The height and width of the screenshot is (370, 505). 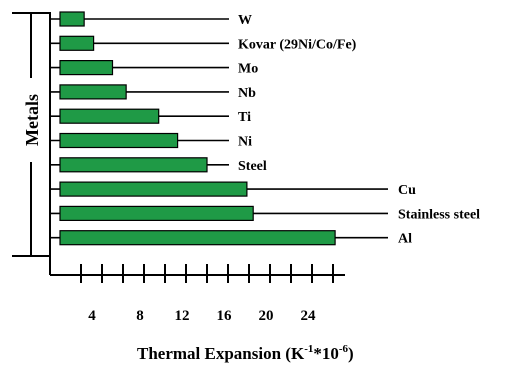 I want to click on x-tick-label: 8, so click(x=140, y=316).